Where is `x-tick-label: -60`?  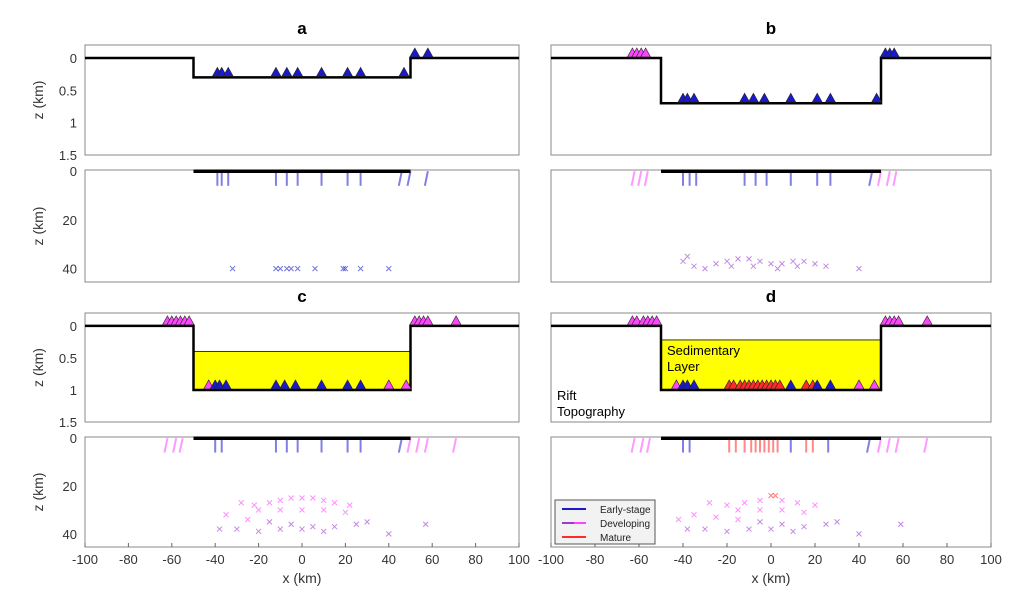 x-tick-label: -60 is located at coordinates (171, 559).